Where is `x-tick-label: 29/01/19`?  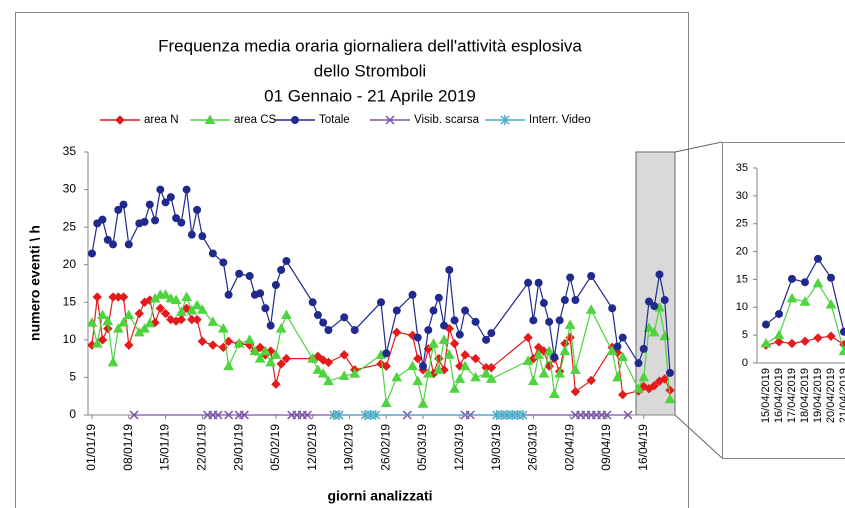
x-tick-label: 29/01/19 is located at coordinates (238, 447).